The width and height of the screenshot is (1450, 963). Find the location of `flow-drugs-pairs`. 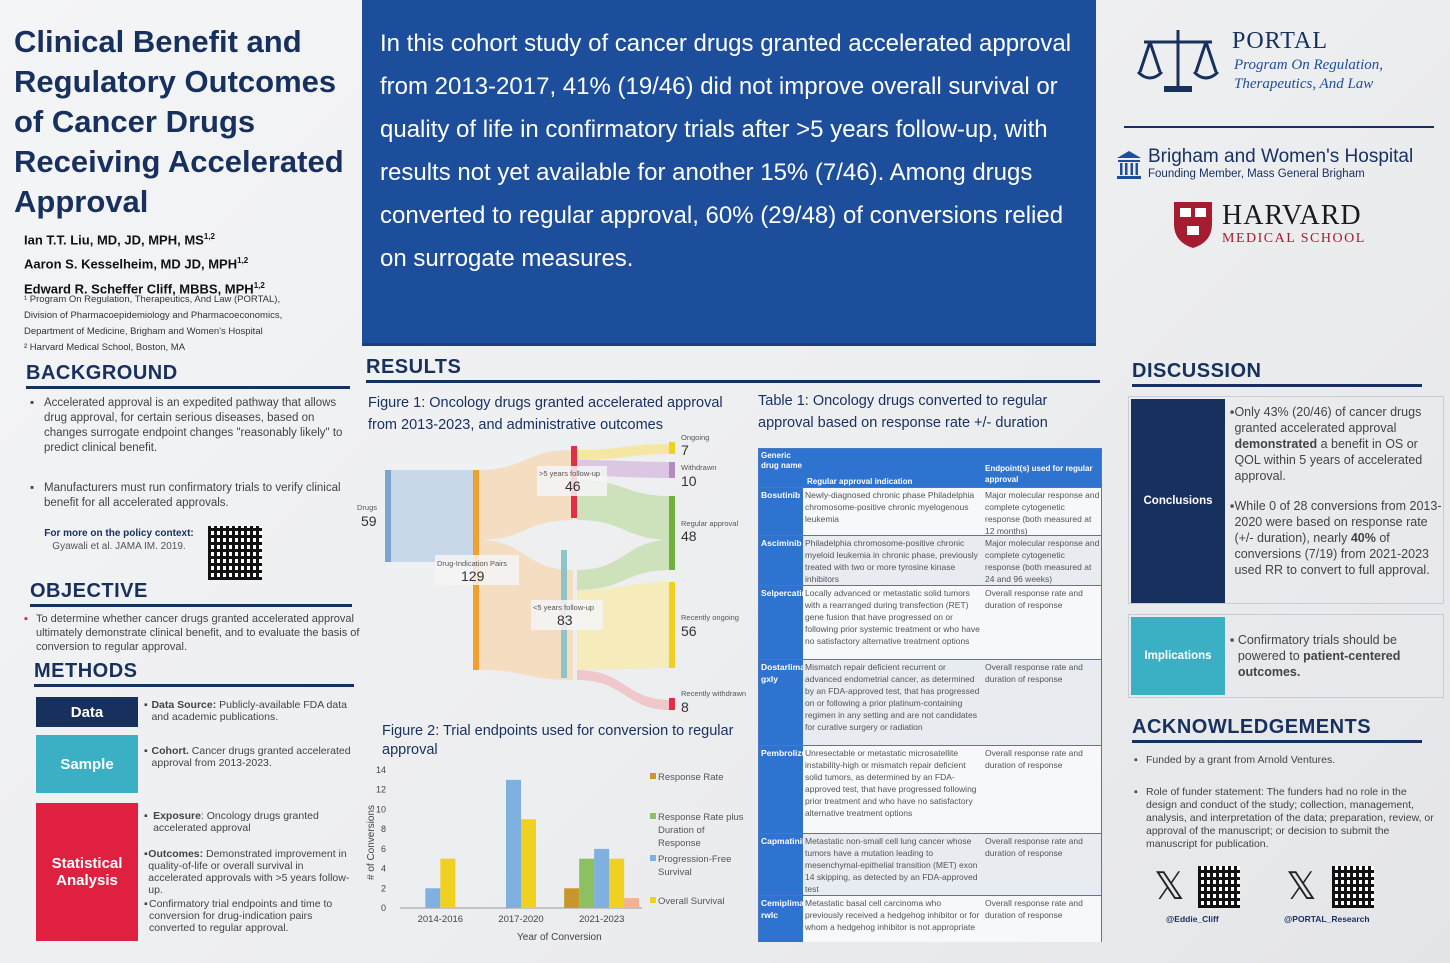

flow-drugs-pairs is located at coordinates (433, 516).